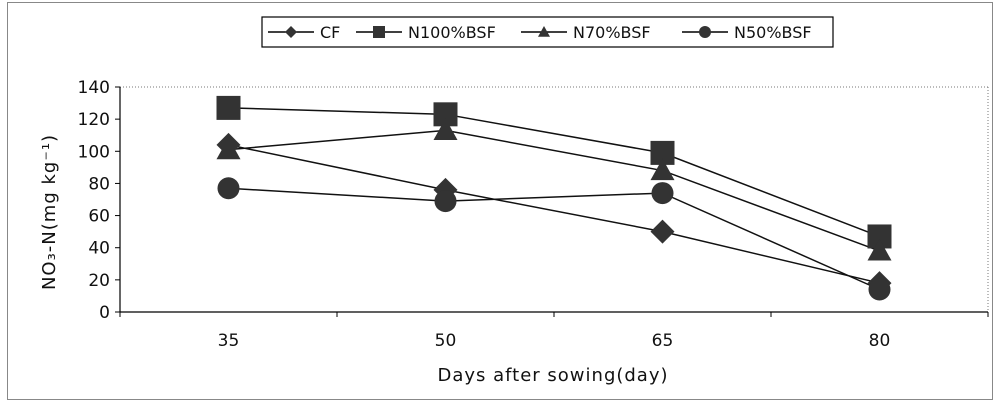 The height and width of the screenshot is (405, 997). Describe the element at coordinates (705, 32) in the screenshot. I see `legend-marker-N50%BSF` at that location.